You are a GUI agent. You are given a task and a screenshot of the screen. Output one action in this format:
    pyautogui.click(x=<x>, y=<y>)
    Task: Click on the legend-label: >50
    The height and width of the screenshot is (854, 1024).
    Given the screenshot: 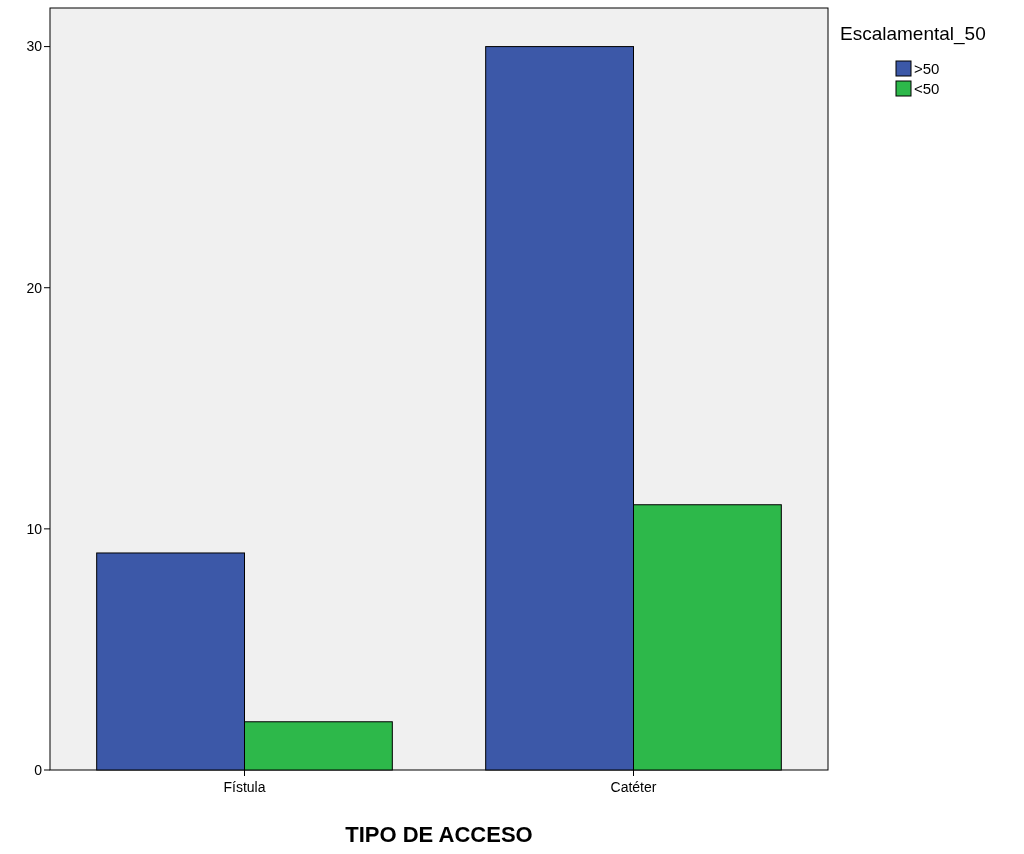 What is the action you would take?
    pyautogui.click(x=927, y=68)
    